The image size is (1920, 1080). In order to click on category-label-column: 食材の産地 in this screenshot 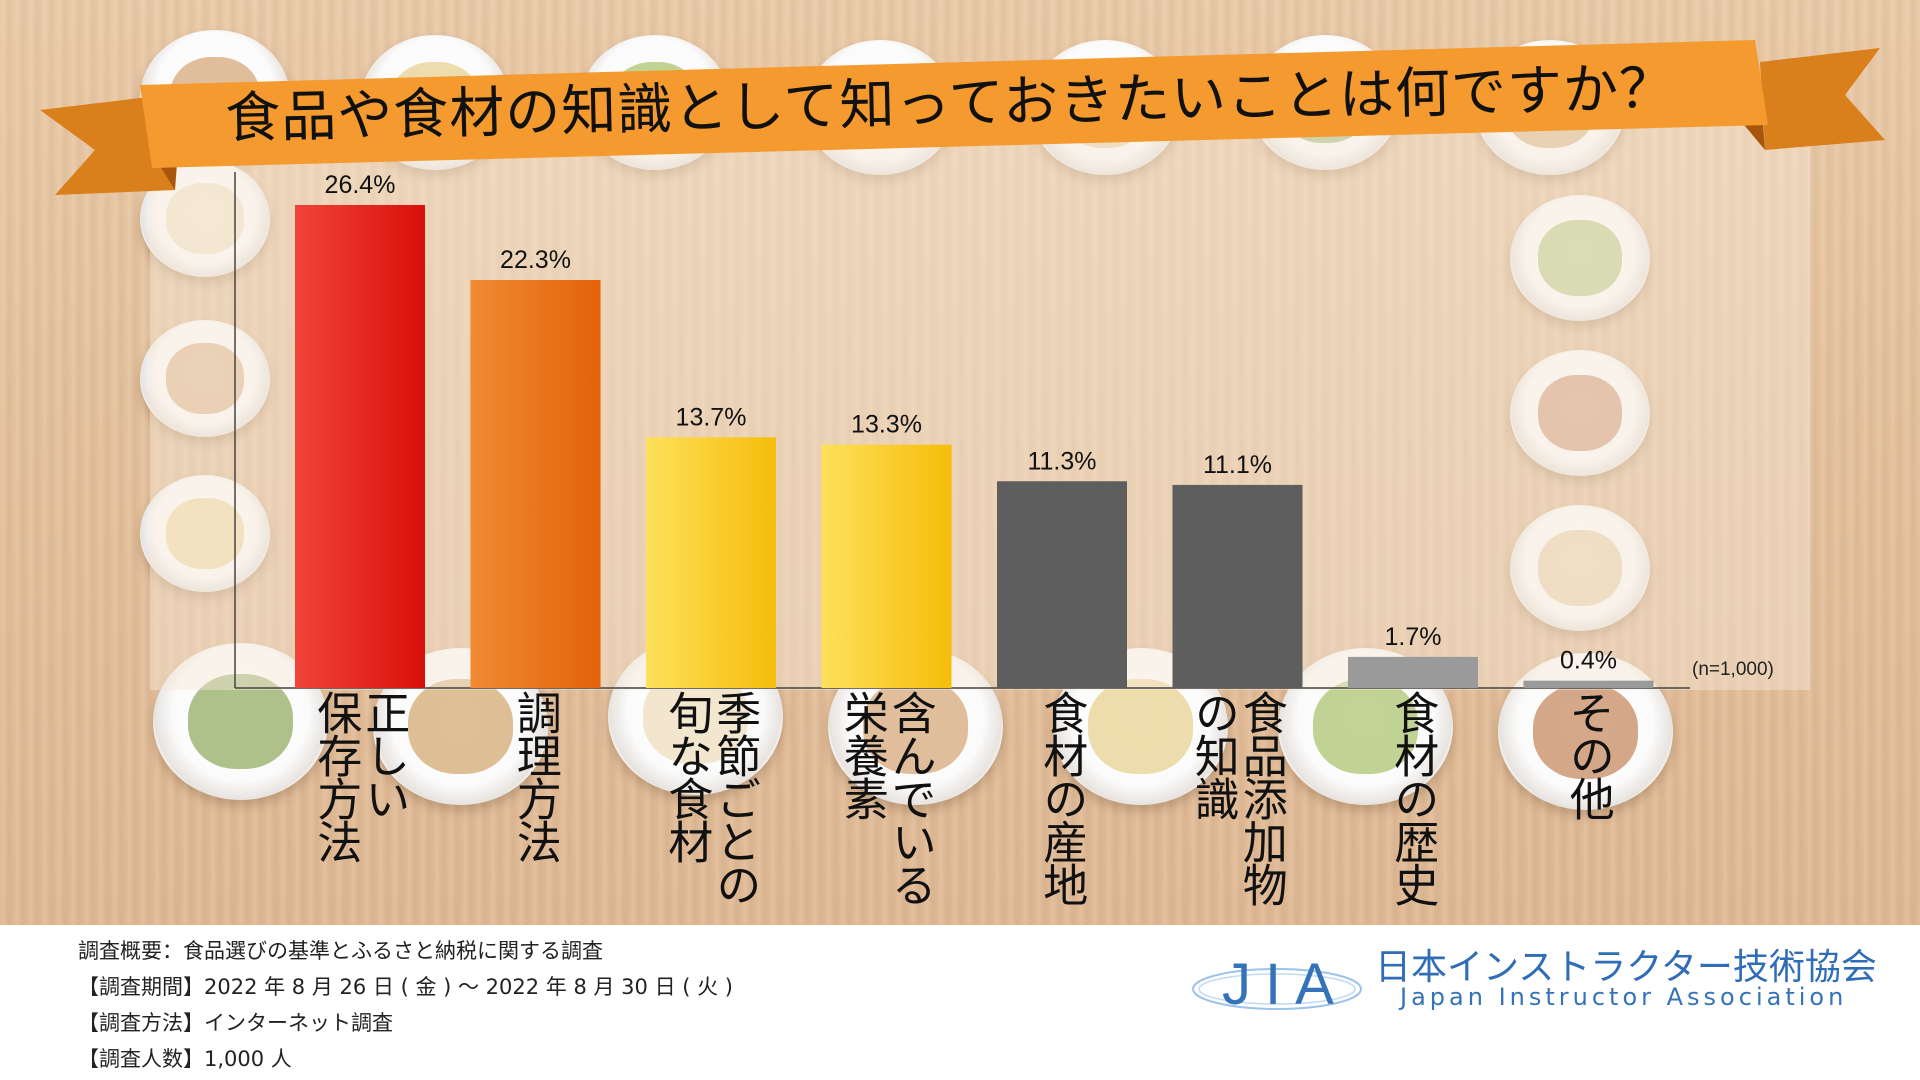, I will do `click(1062, 797)`.